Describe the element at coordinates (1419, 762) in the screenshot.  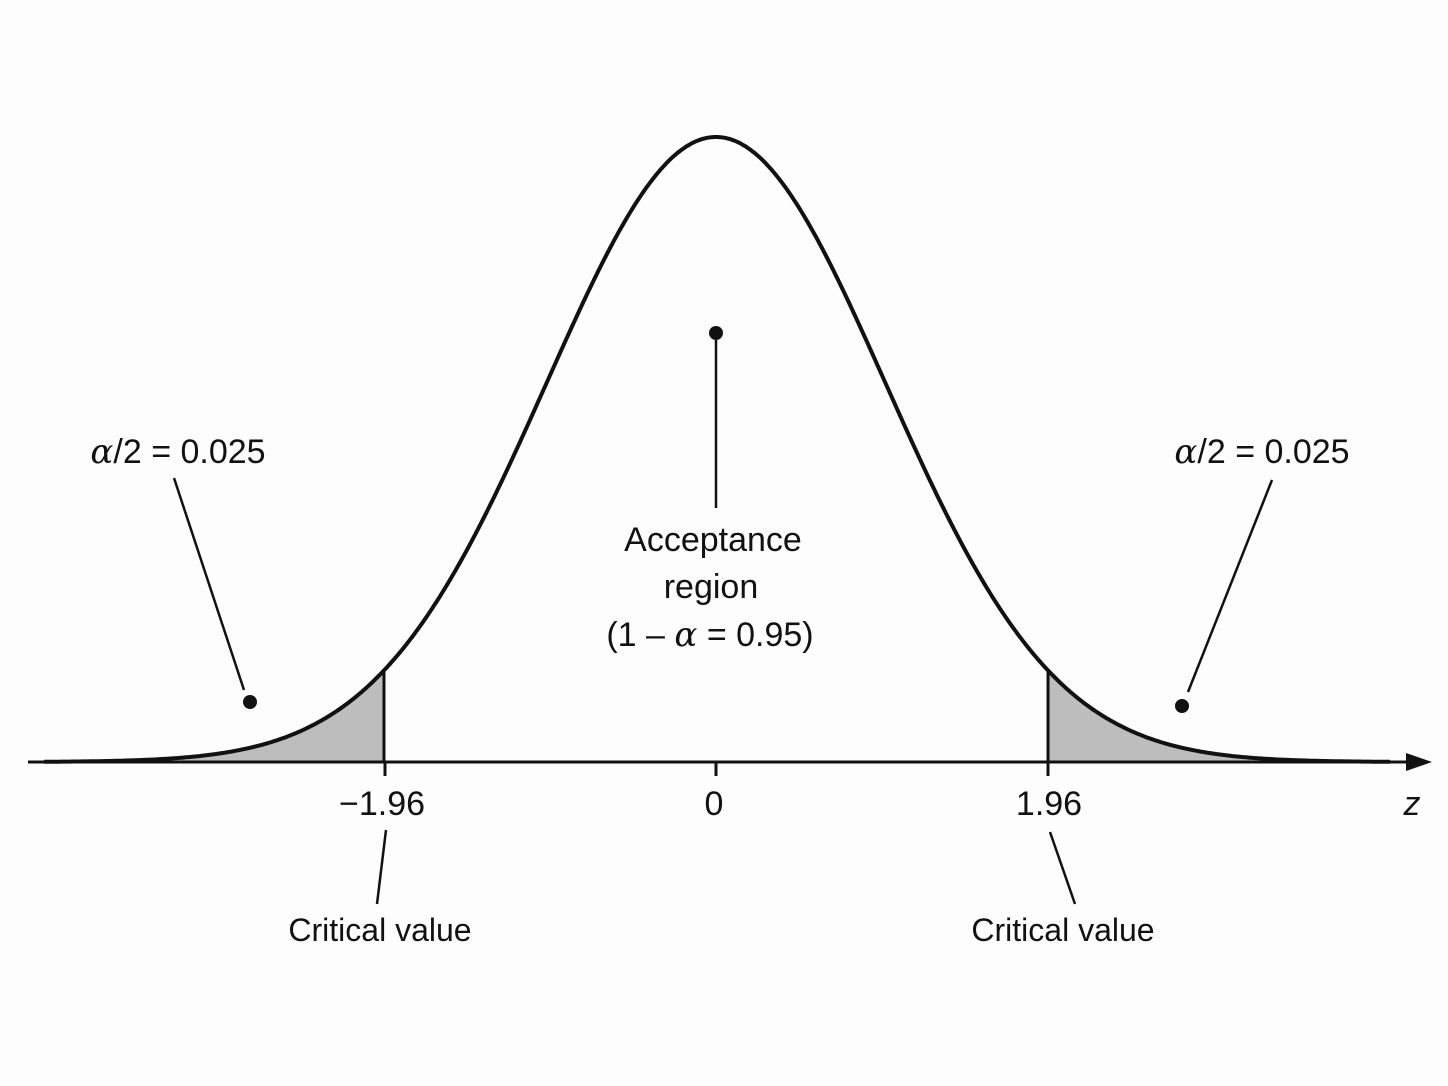
I see `z-axis-arrowhead` at that location.